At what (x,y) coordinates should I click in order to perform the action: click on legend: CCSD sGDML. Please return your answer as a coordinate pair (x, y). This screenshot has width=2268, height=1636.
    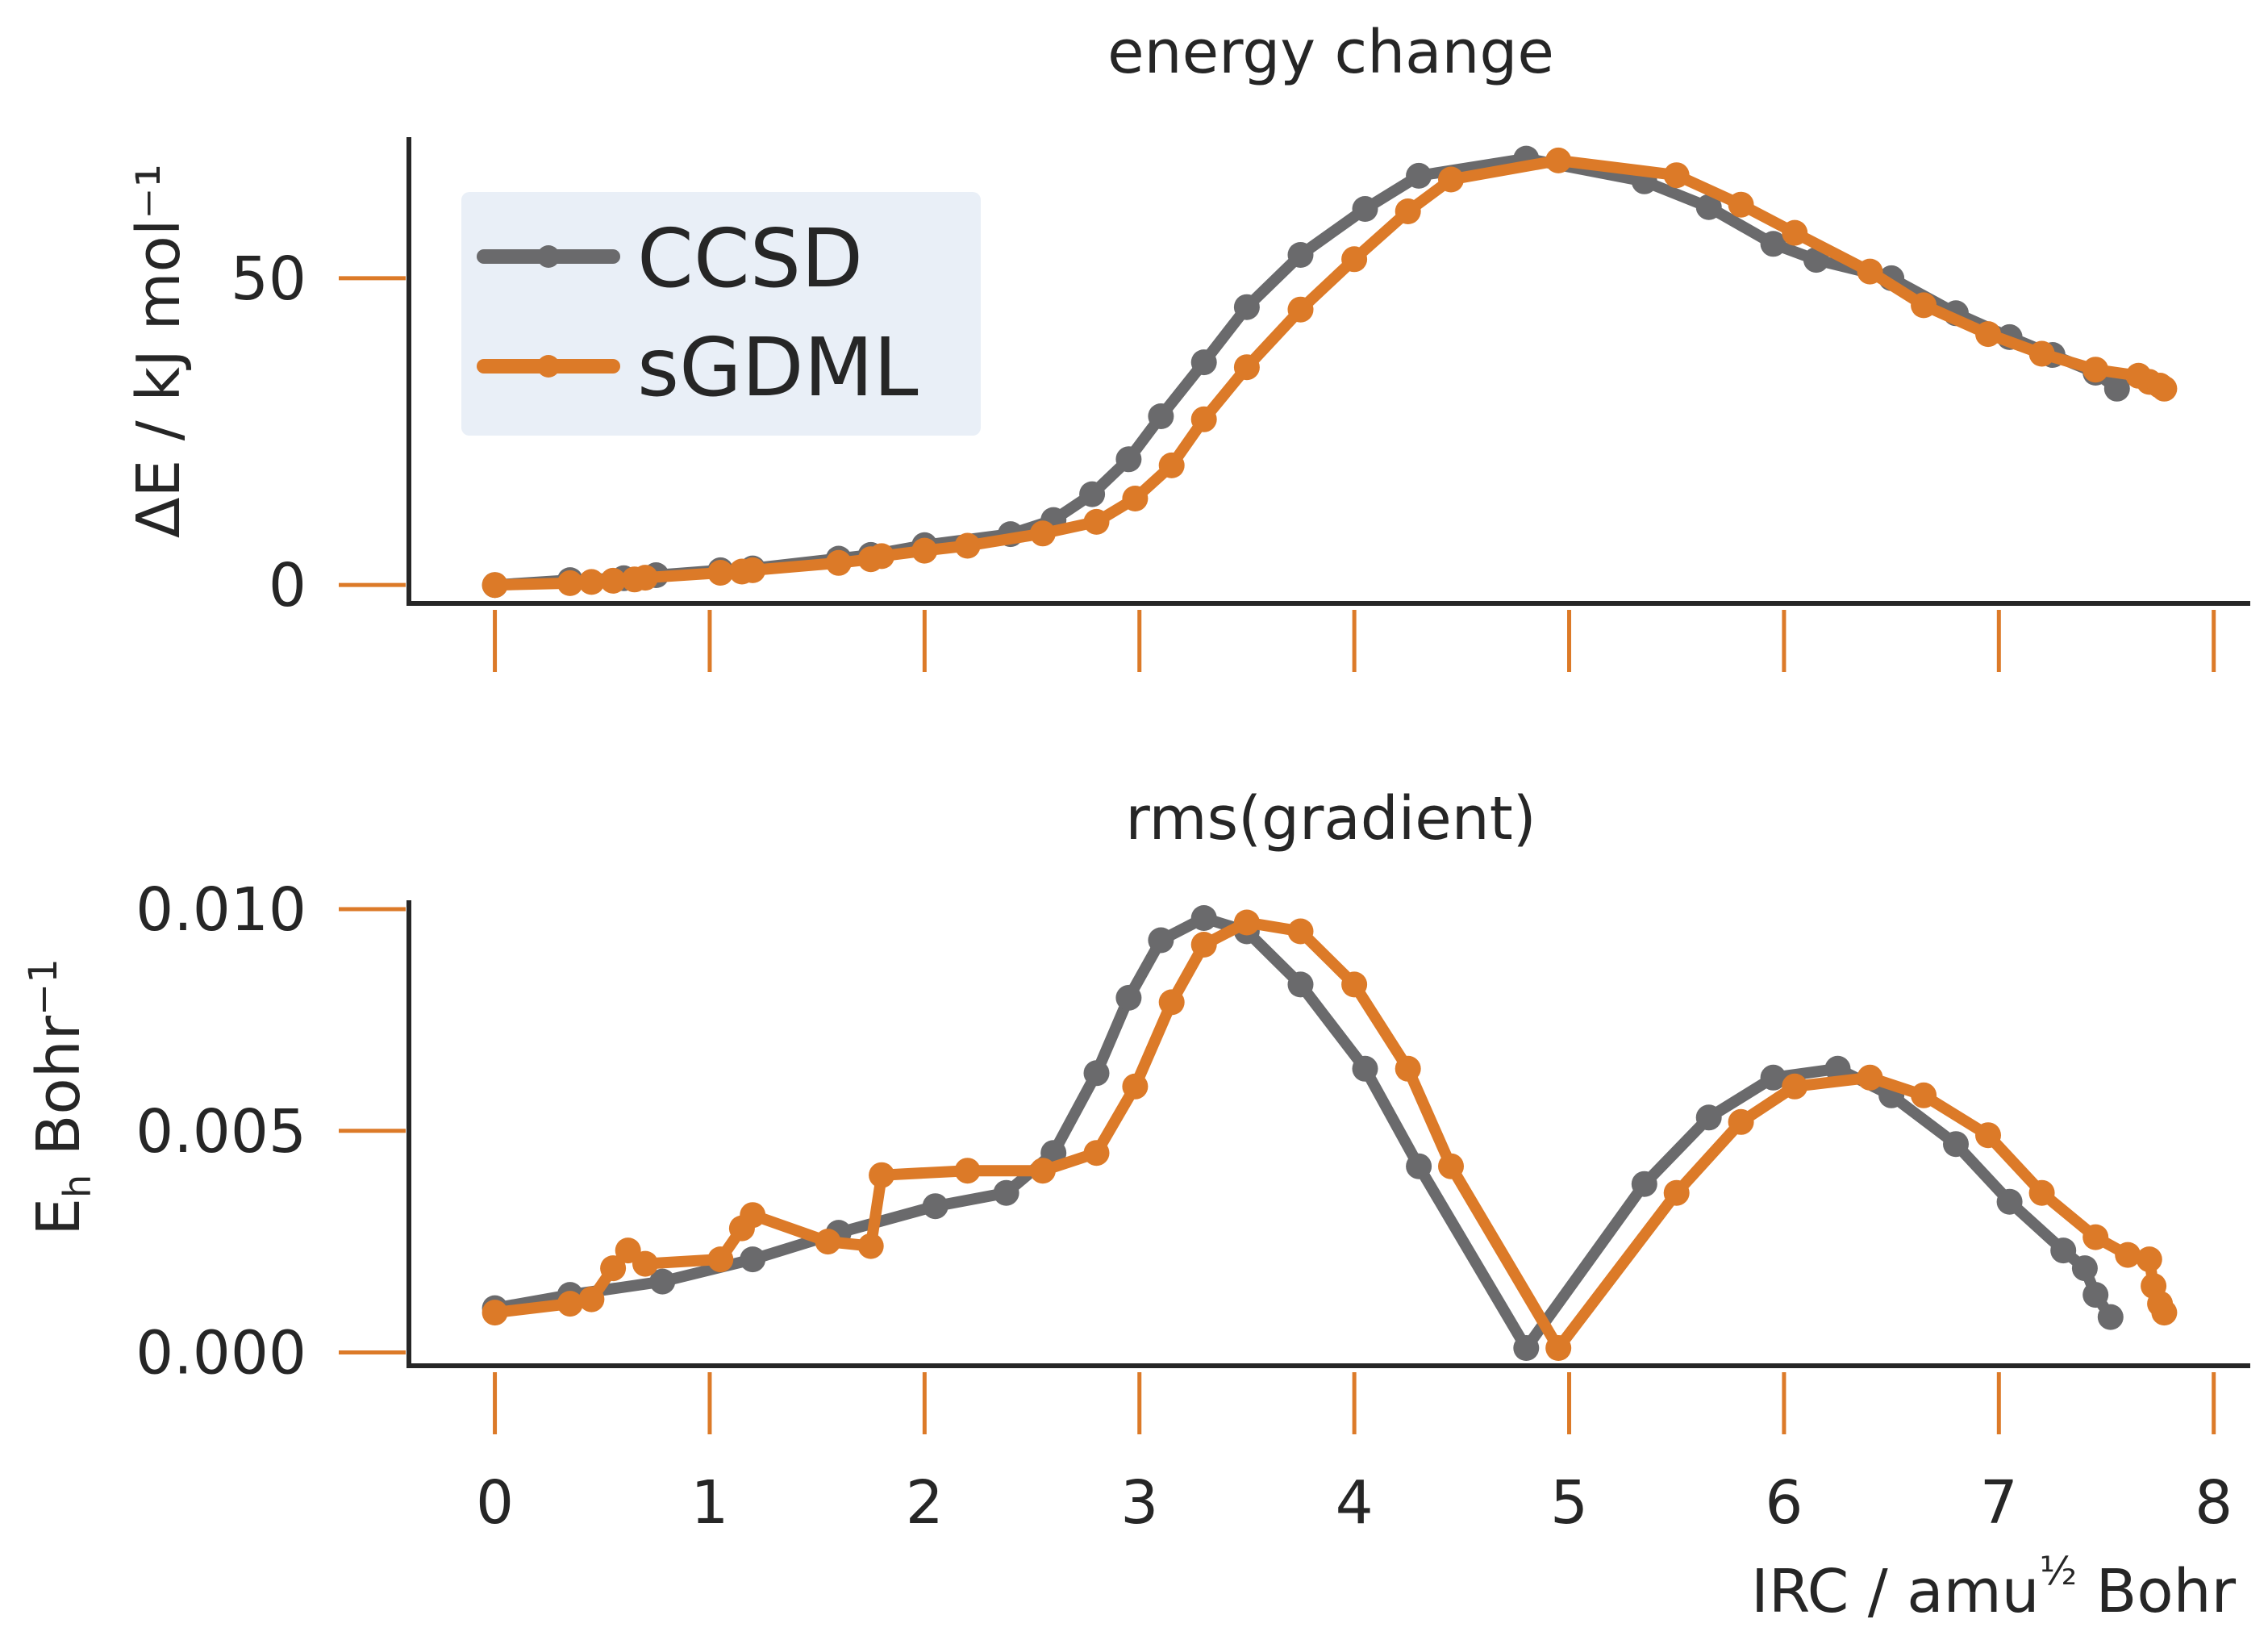
    Looking at the image, I should click on (721, 314).